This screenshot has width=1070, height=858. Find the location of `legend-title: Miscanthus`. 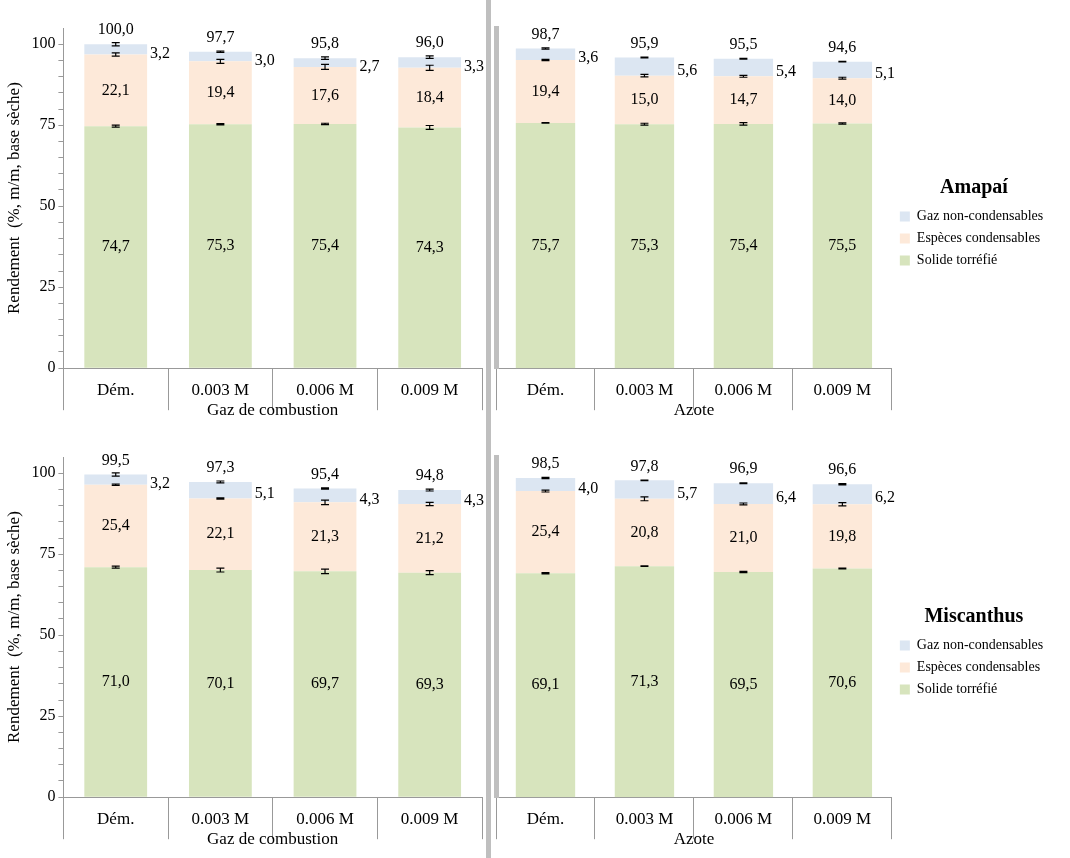

legend-title: Miscanthus is located at coordinates (974, 614).